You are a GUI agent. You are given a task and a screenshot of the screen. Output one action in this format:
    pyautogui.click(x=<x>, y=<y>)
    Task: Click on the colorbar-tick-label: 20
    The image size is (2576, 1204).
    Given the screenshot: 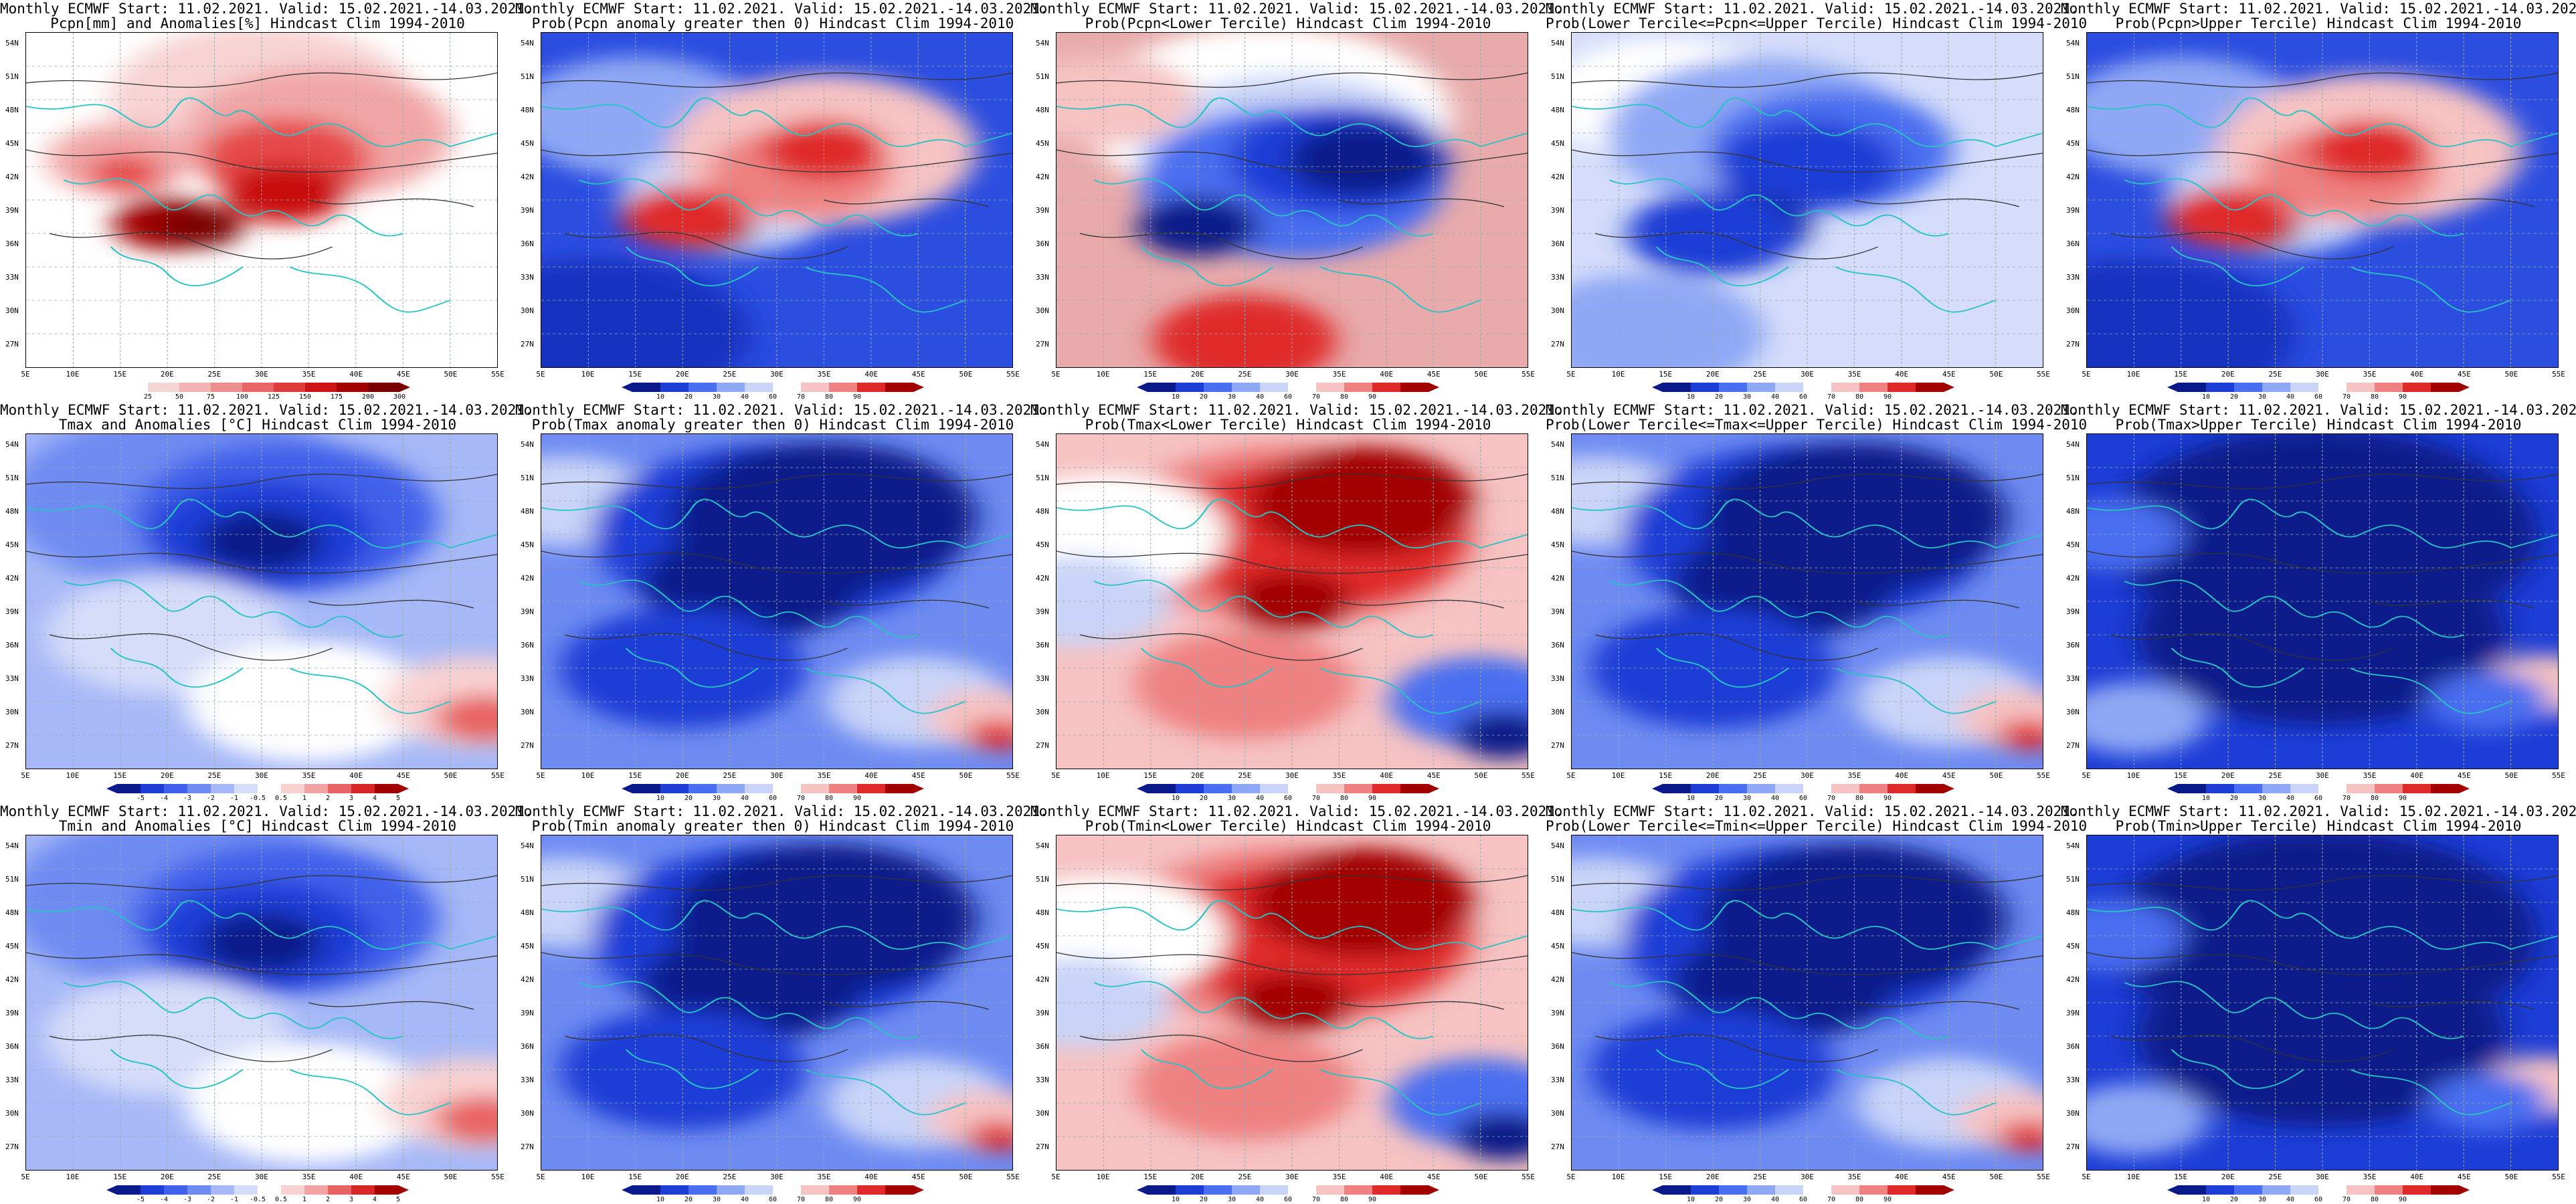 What is the action you would take?
    pyautogui.click(x=1719, y=1199)
    